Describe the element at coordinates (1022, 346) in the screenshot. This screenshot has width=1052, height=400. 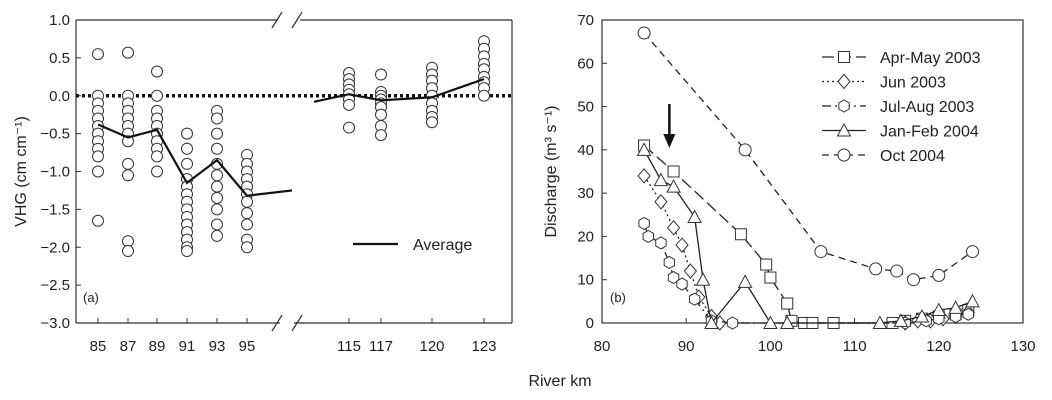
I see `x-tick-label: 130` at that location.